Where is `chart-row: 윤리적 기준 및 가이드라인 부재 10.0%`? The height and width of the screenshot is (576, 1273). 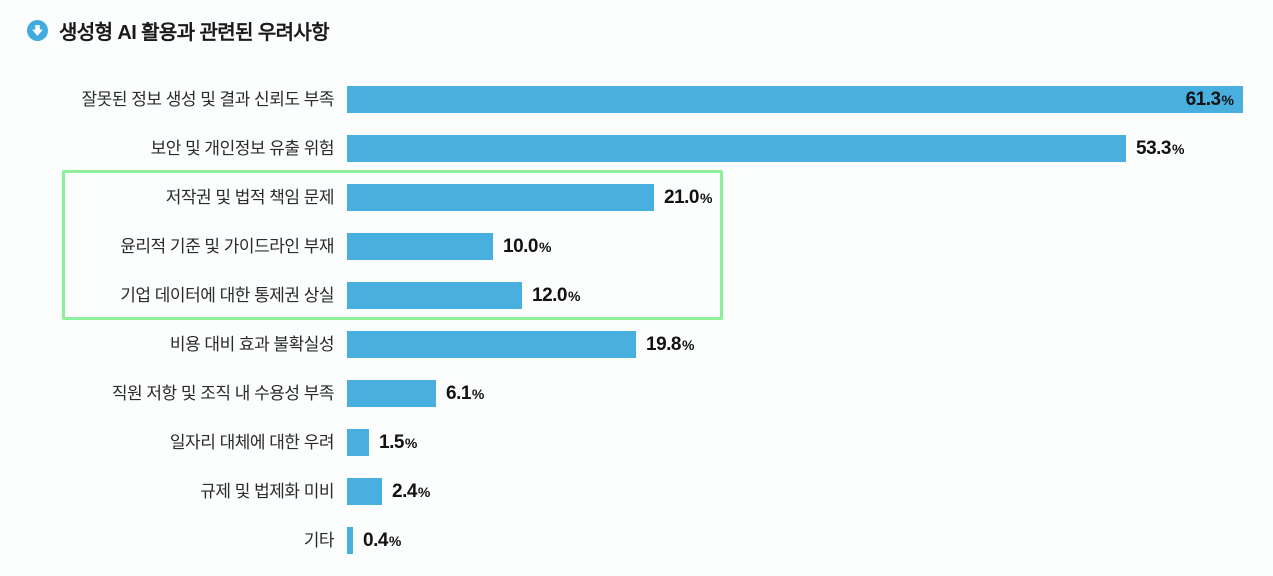
chart-row: 윤리적 기준 및 가이드라인 부재 10.0% is located at coordinates (636, 246).